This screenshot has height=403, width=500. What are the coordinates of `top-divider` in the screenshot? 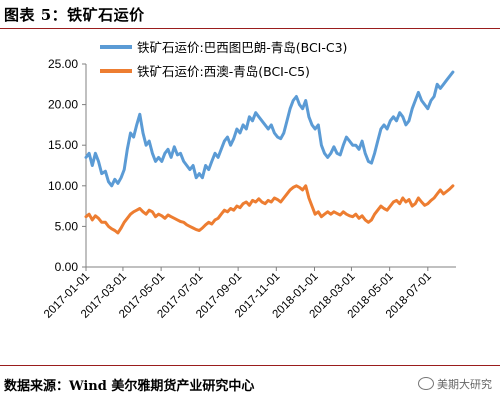 It's located at (250, 28).